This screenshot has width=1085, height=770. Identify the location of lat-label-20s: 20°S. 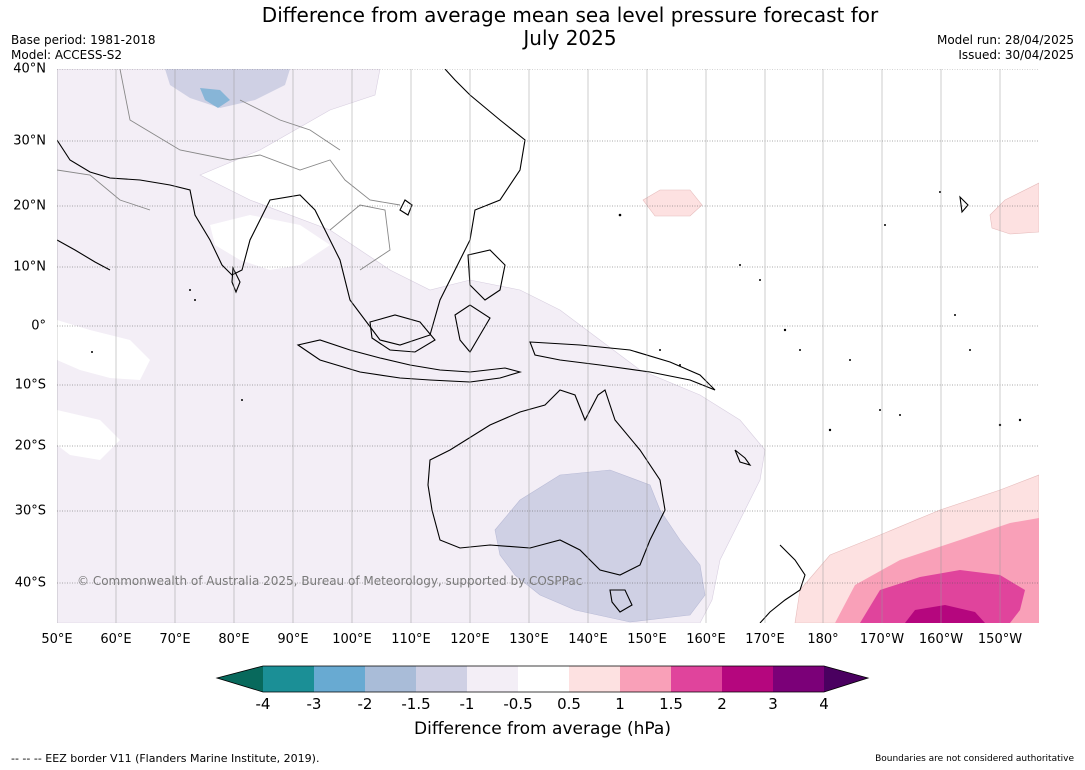
(30, 446).